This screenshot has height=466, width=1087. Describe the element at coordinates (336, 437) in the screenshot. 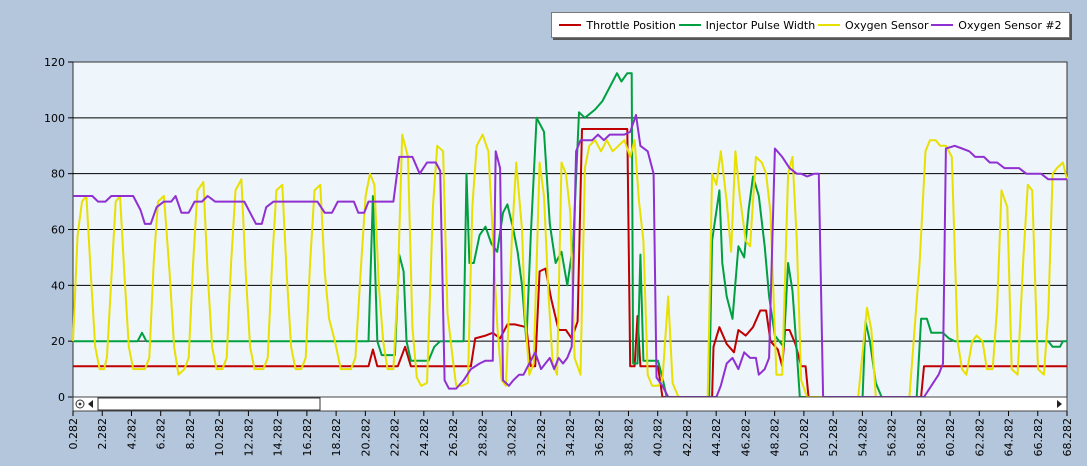

I see `x-tick-label: 18.282` at that location.